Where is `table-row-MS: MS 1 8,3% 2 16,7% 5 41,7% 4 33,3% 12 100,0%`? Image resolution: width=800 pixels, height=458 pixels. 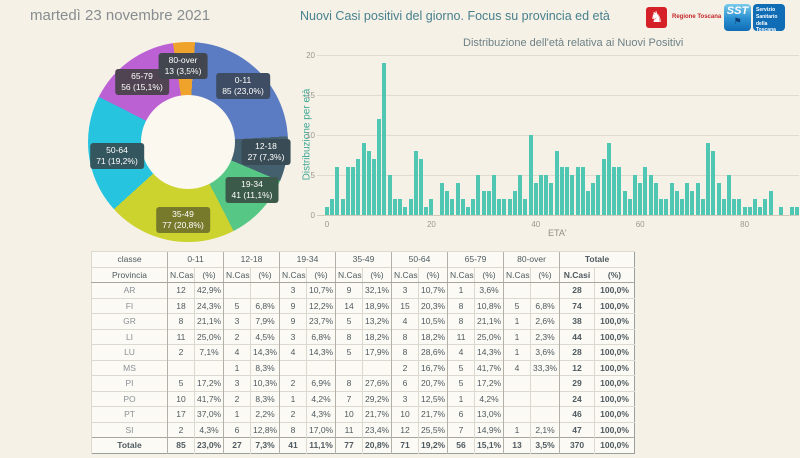
table-row-MS: MS 1 8,3% 2 16,7% 5 41,7% 4 33,3% 12 100,0% is located at coordinates (363, 367).